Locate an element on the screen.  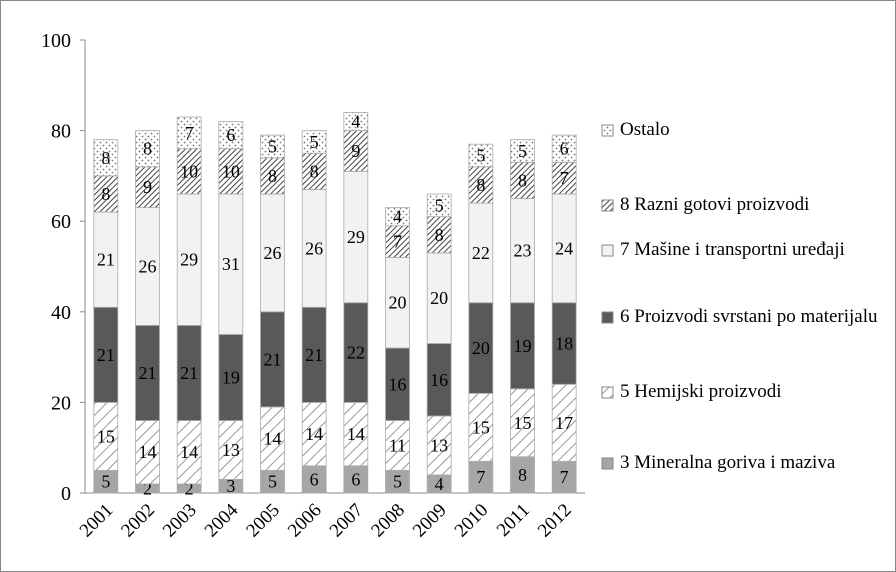
legend-label: 6 Proizvodi svrstani po materijalu is located at coordinates (749, 316).